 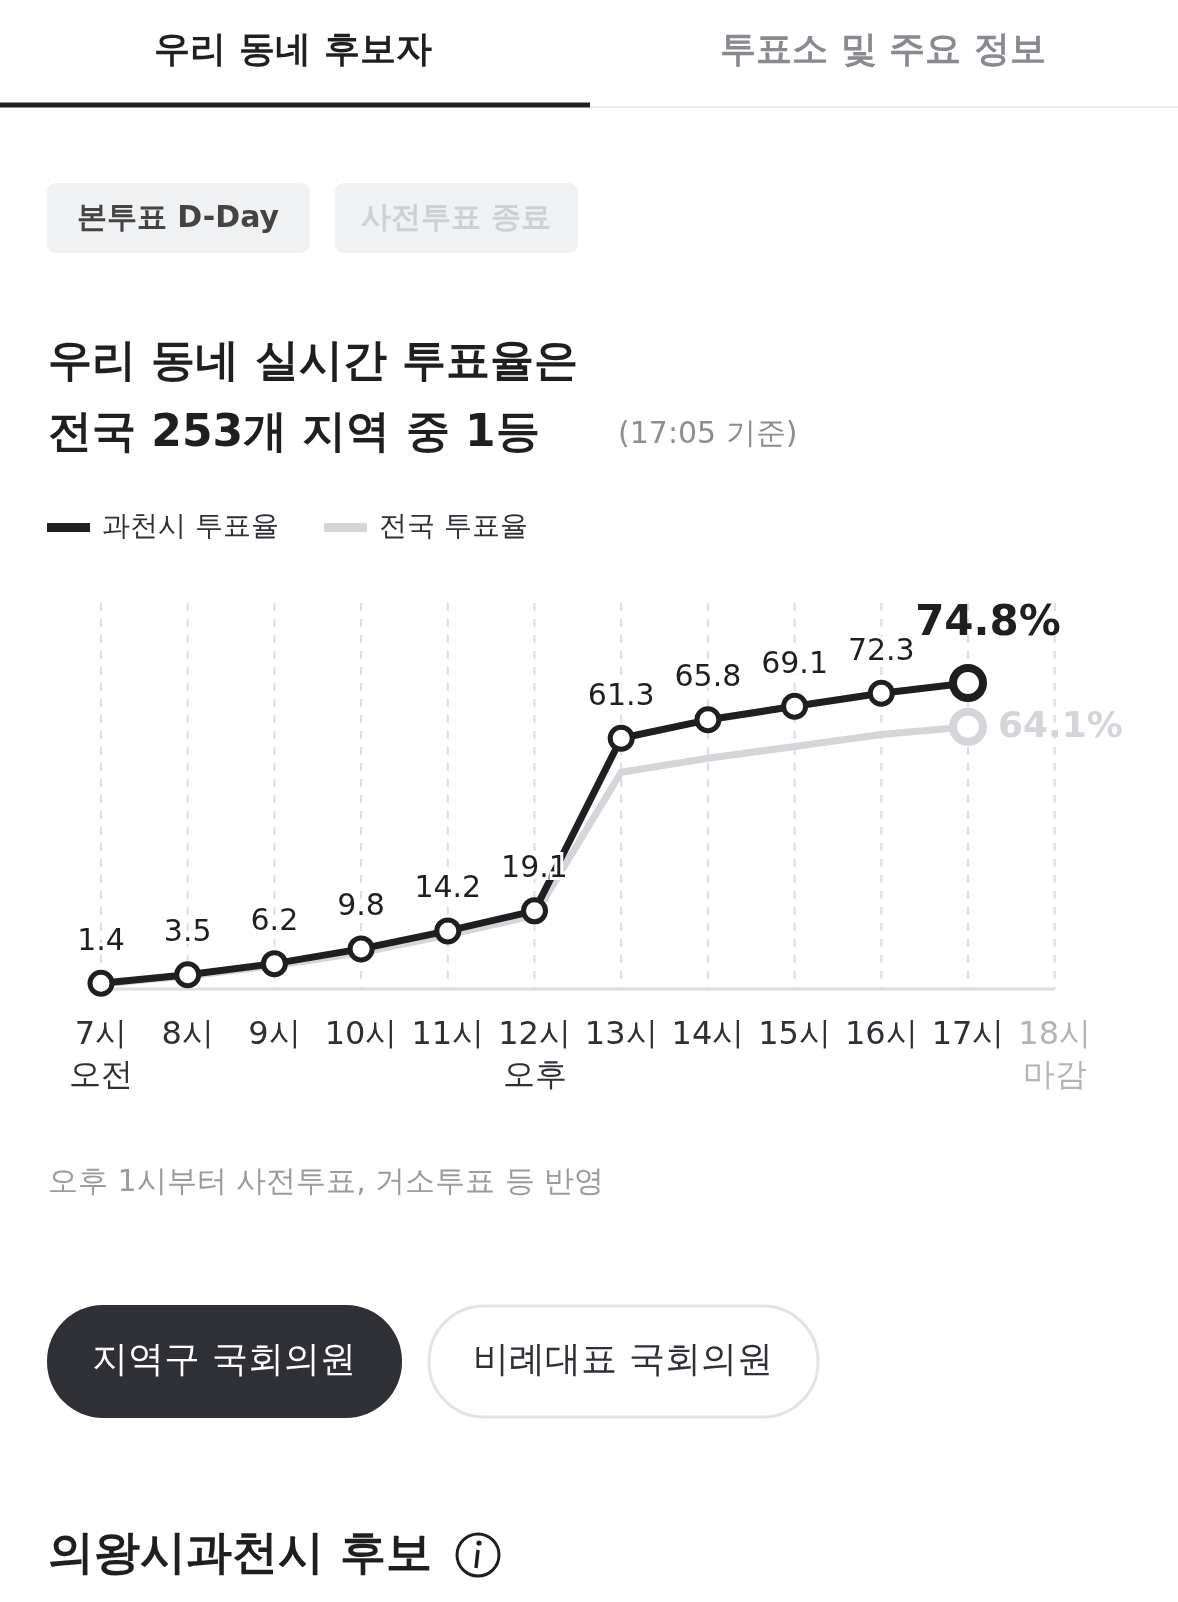 I want to click on text: 지역구 국회의원, so click(x=224, y=1358).